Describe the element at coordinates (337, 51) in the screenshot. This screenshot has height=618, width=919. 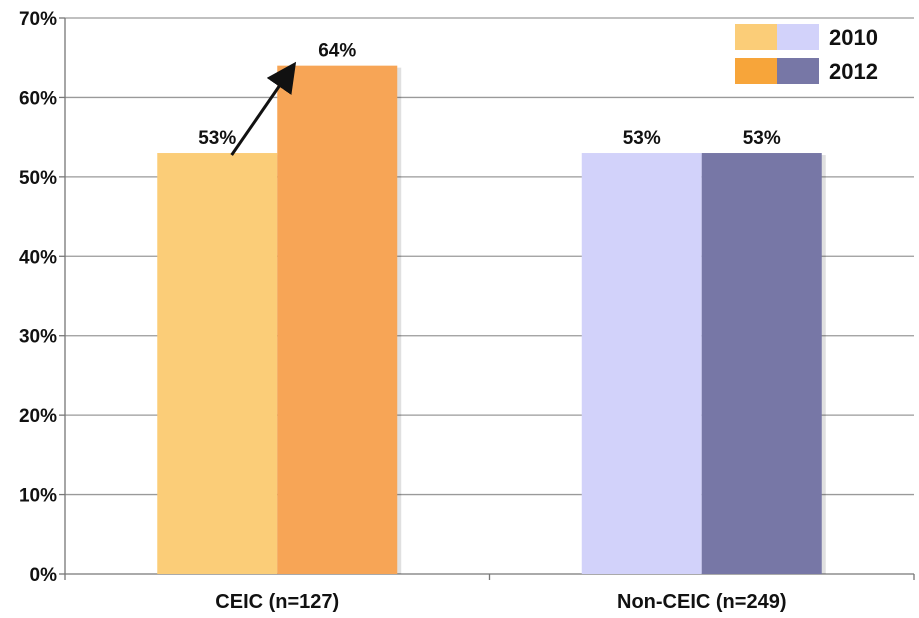
I see `data-label: 64%` at that location.